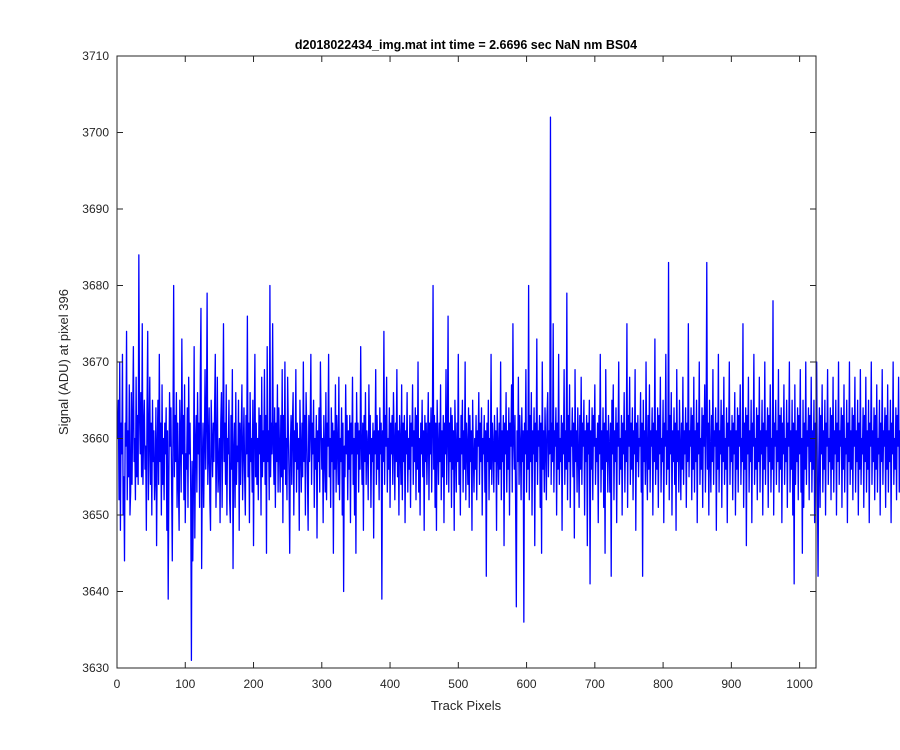 The height and width of the screenshot is (750, 900). What do you see at coordinates (527, 684) in the screenshot?
I see `x-tick-label: 600` at bounding box center [527, 684].